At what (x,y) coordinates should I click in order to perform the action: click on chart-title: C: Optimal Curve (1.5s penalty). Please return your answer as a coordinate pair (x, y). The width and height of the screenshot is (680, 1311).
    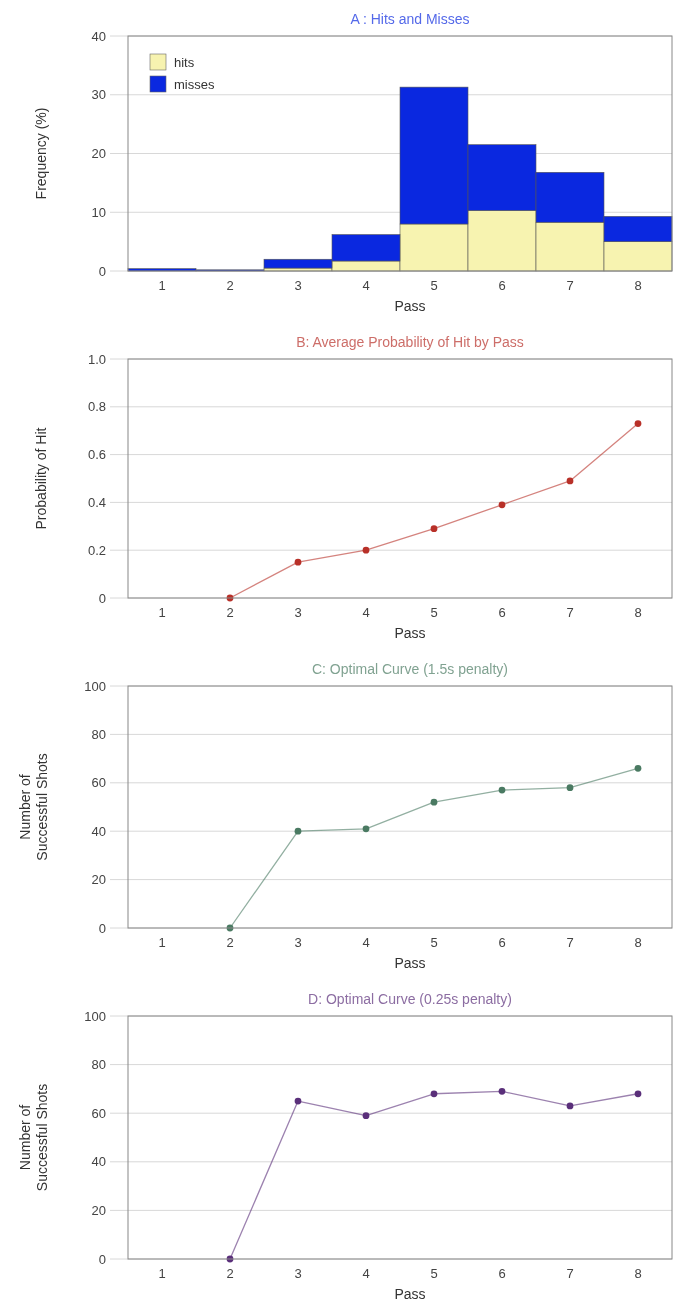
    Looking at the image, I should click on (410, 669).